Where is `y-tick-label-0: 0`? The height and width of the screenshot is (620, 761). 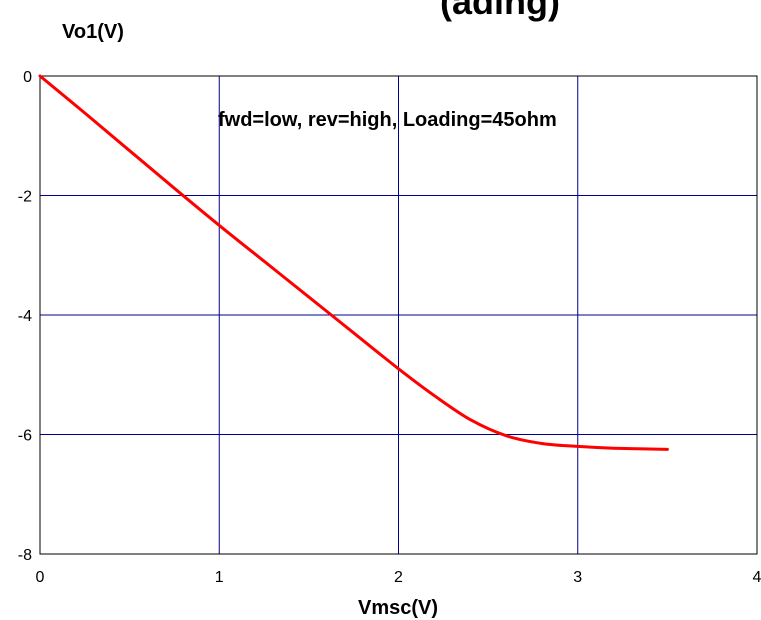 y-tick-label-0: 0 is located at coordinates (27, 77).